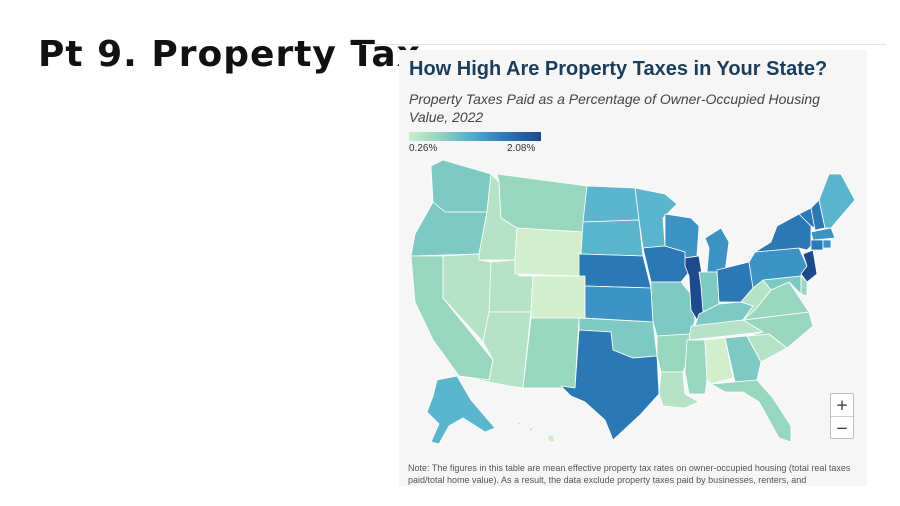 The image size is (900, 506). I want to click on slide-title: Pt 9. Property Tax, so click(229, 54).